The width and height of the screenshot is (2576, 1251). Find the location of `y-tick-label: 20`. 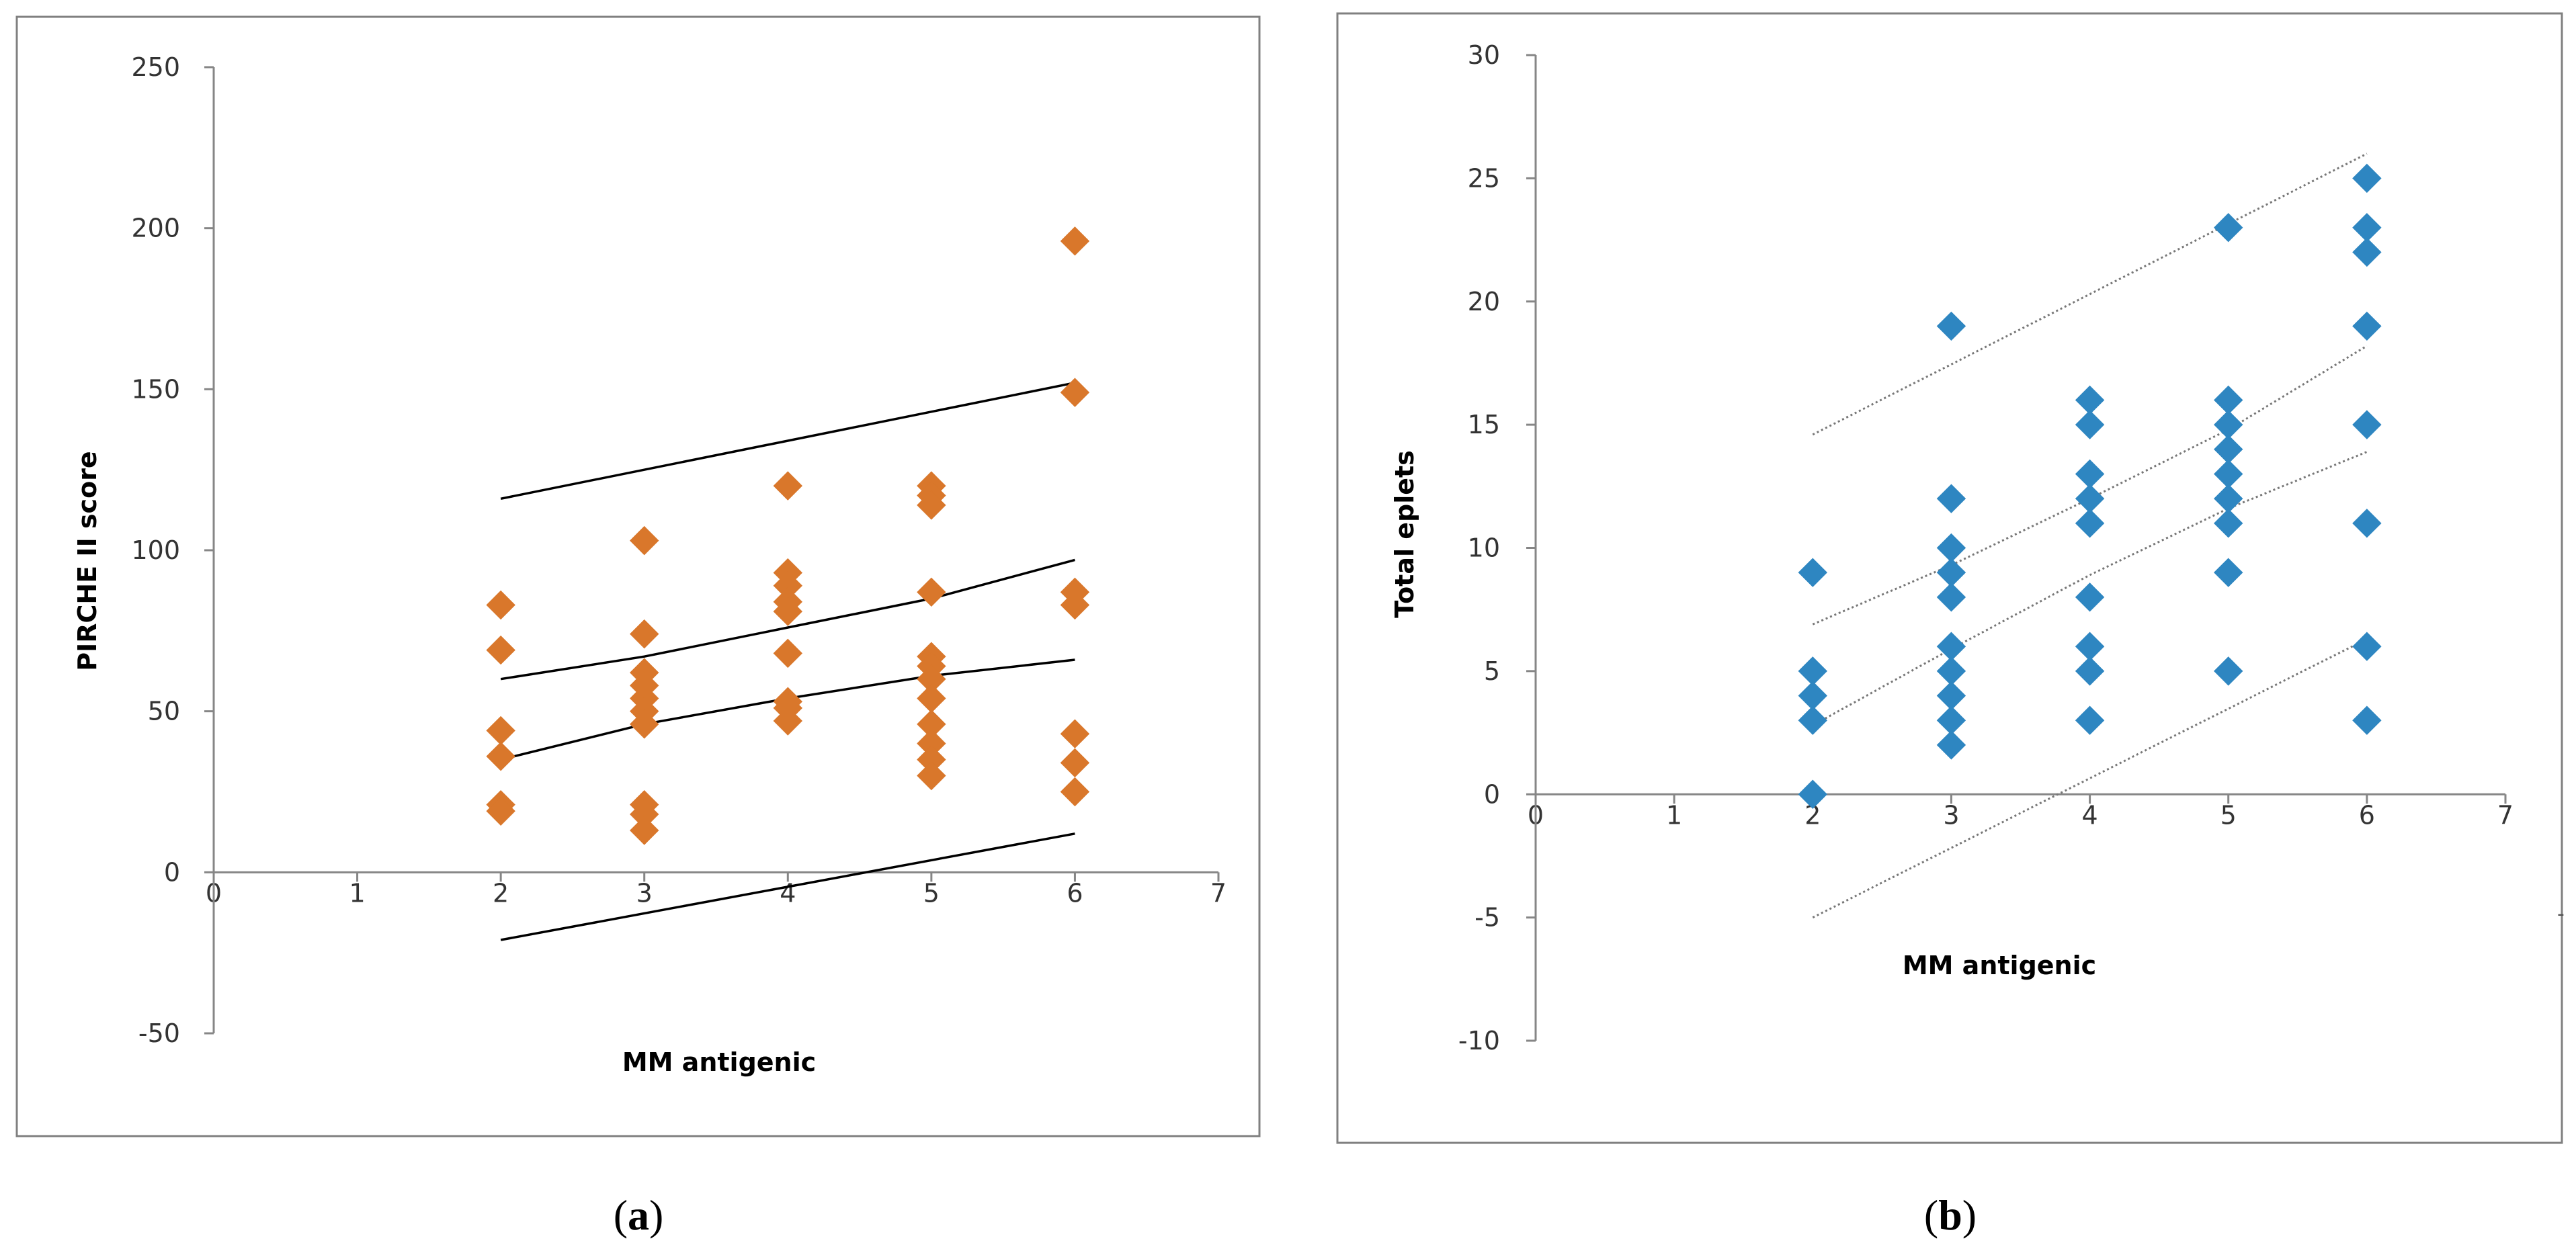

y-tick-label: 20 is located at coordinates (1484, 301).